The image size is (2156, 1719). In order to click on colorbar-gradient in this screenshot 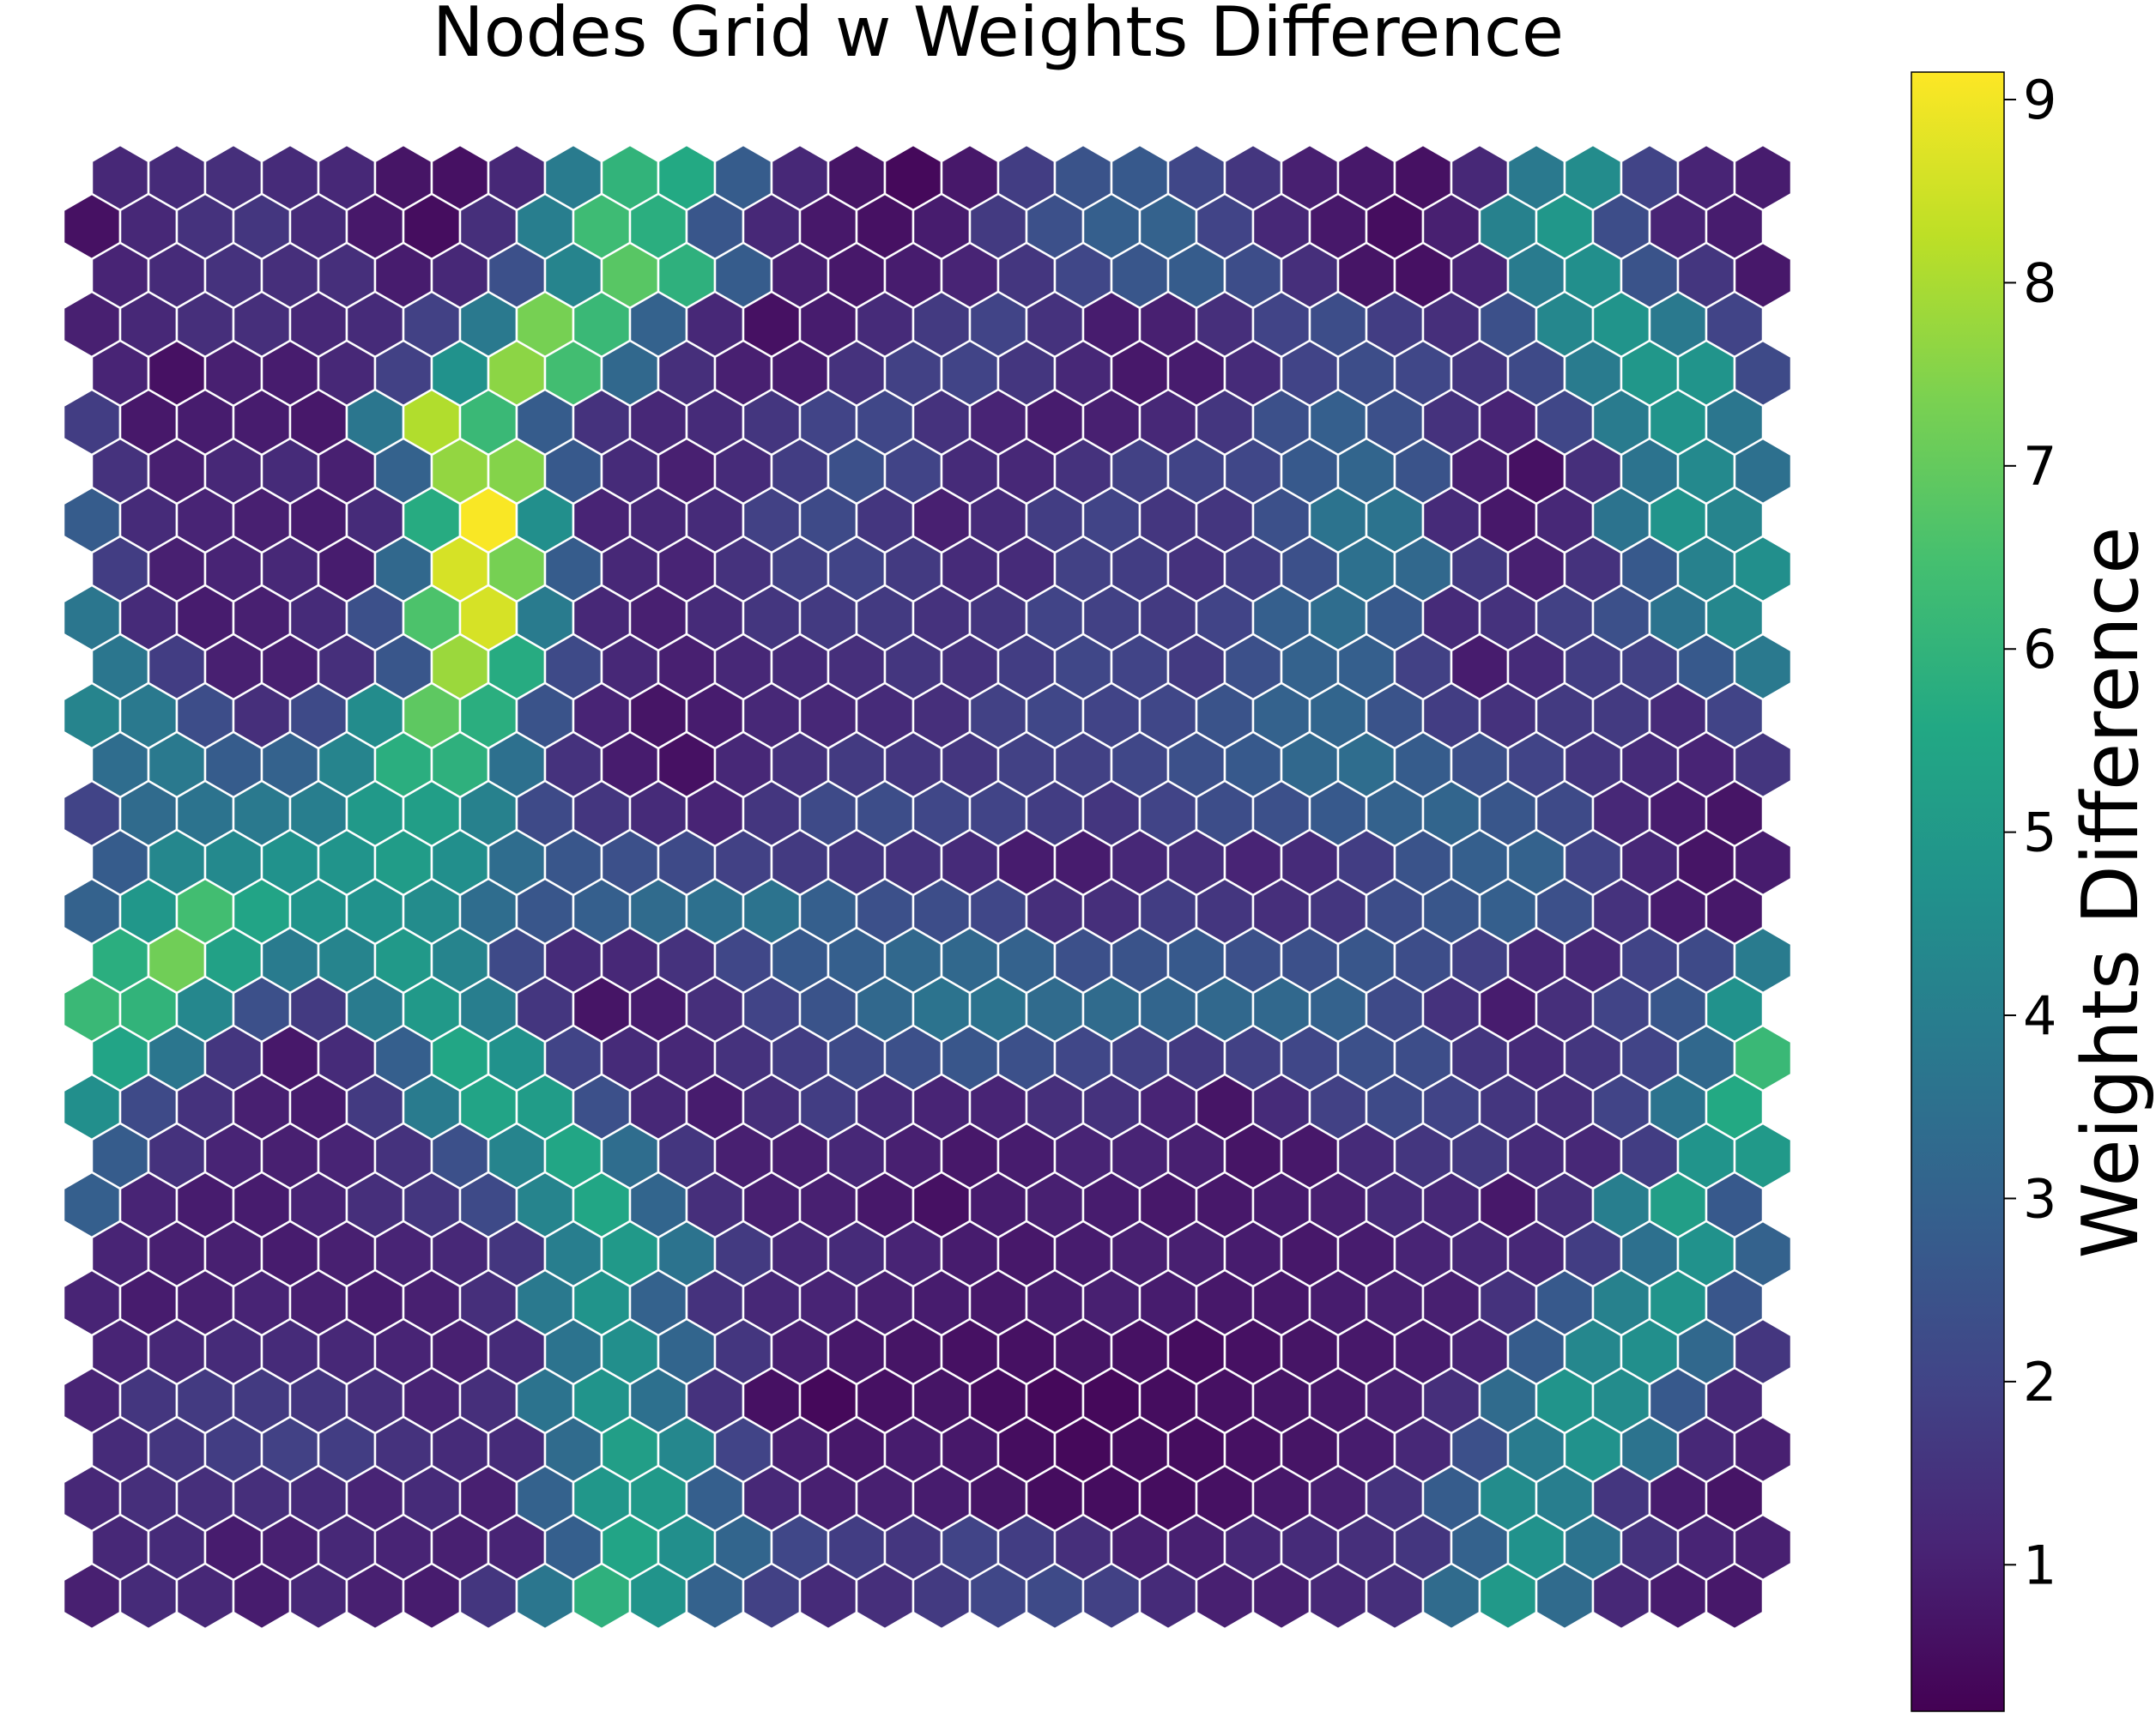, I will do `click(1958, 891)`.